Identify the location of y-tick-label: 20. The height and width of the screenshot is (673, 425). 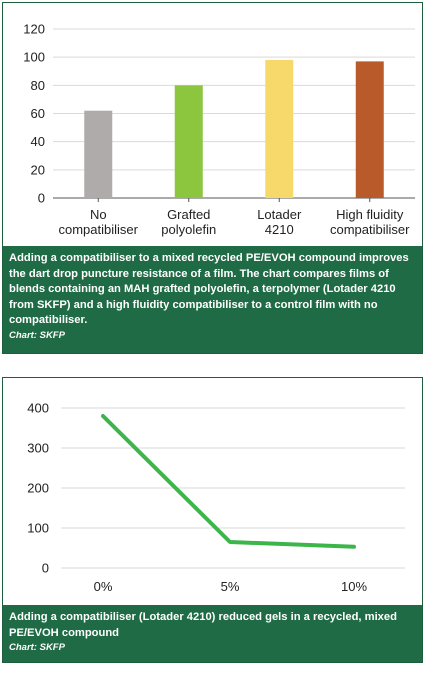
(38, 169).